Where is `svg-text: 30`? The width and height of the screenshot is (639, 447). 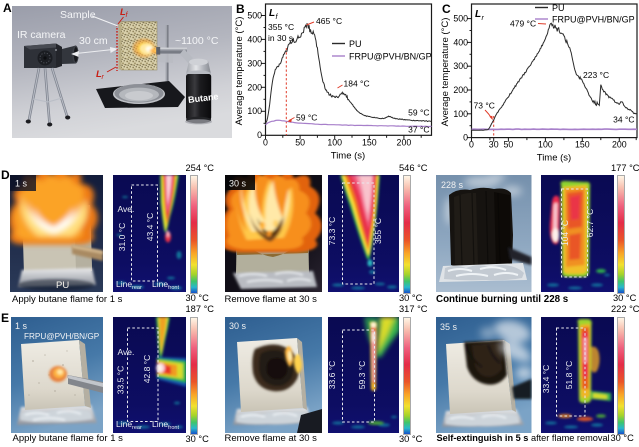 svg-text: 30 is located at coordinates (494, 145).